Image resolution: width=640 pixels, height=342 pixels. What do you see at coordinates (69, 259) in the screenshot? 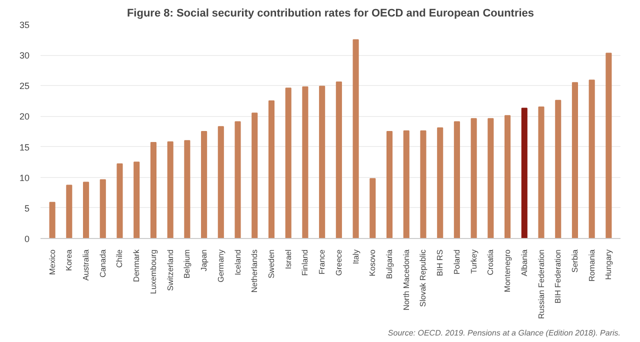
I see `x-tick-label: Korea` at bounding box center [69, 259].